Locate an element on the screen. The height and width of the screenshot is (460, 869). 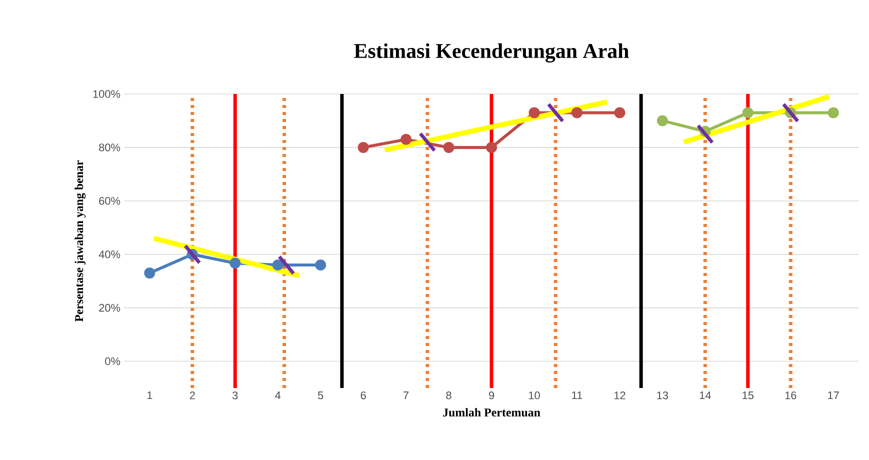
x-tick-label: 13 is located at coordinates (662, 396).